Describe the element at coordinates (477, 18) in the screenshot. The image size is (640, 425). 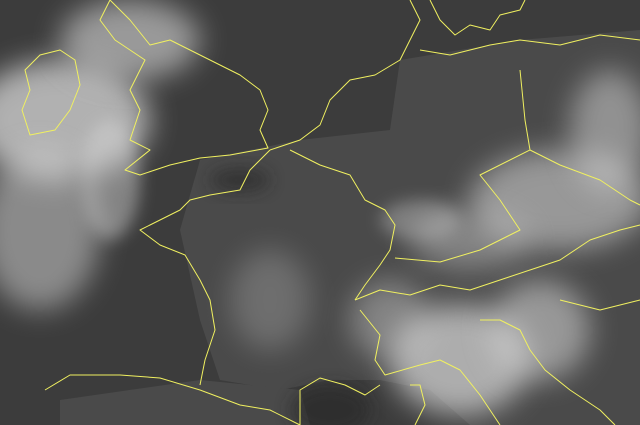
I see `denmark-coast` at that location.